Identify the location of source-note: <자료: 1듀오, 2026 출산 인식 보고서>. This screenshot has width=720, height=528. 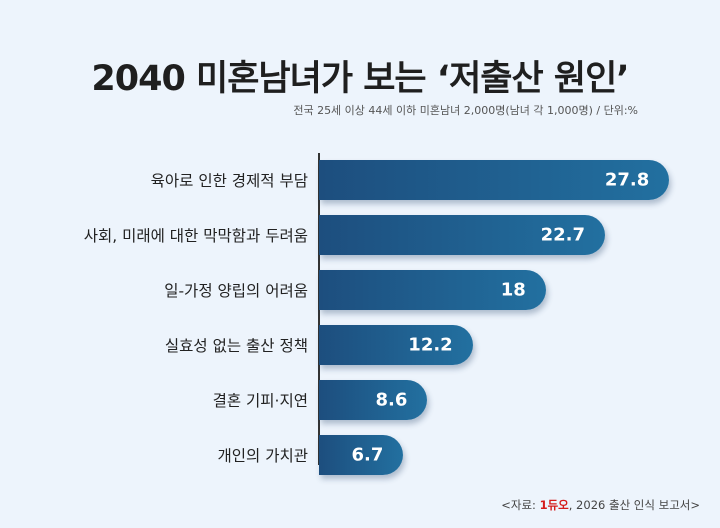
(600, 505).